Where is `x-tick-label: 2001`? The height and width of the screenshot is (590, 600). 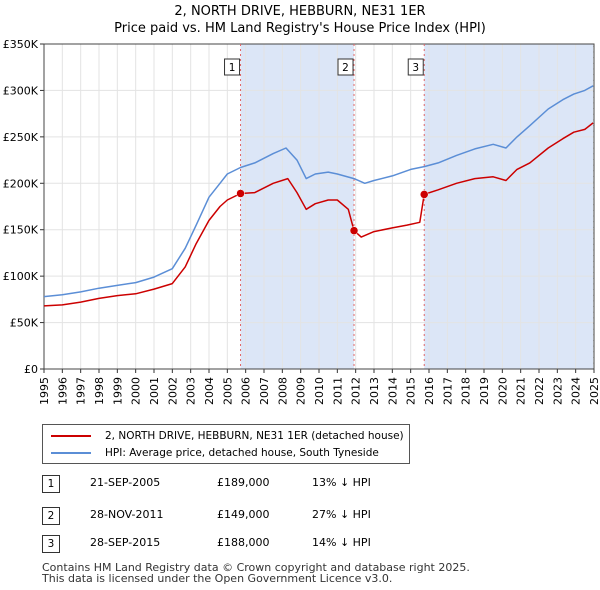 x-tick-label: 2001 is located at coordinates (154, 391).